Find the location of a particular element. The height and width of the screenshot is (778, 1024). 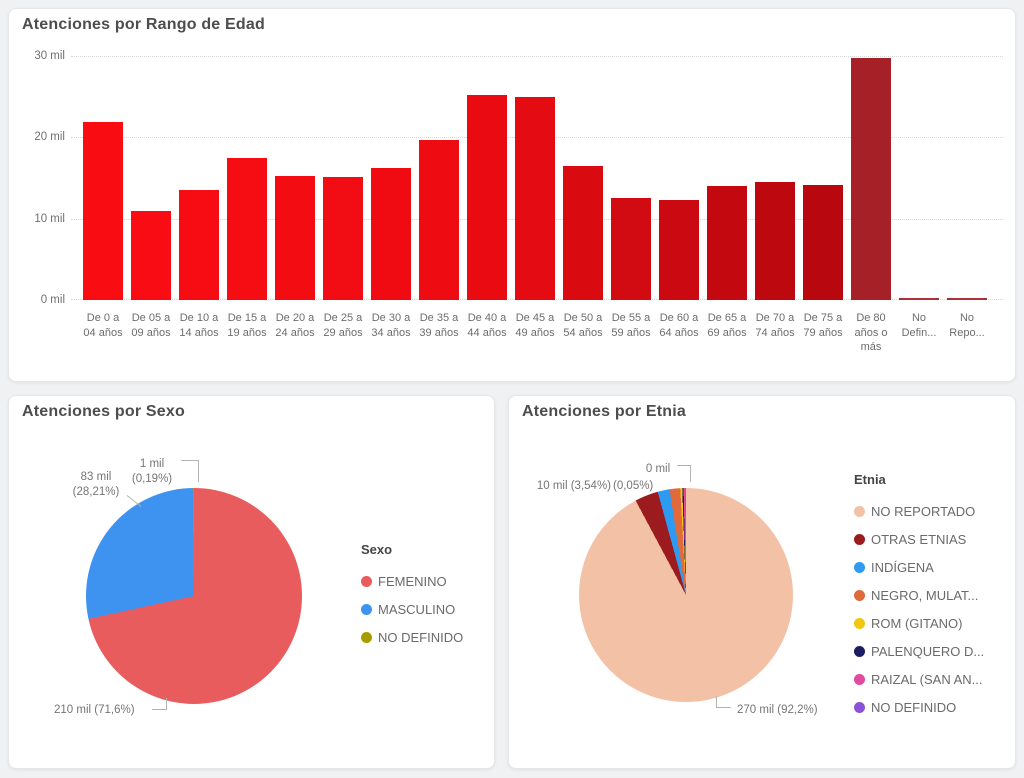

y-tick-0mil: 0 mil is located at coordinates (52, 300).